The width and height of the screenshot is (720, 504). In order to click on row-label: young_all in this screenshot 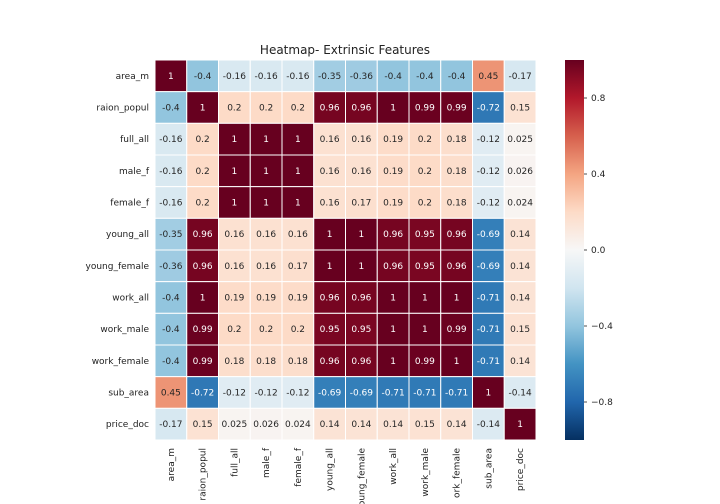, I will do `click(127, 235)`.